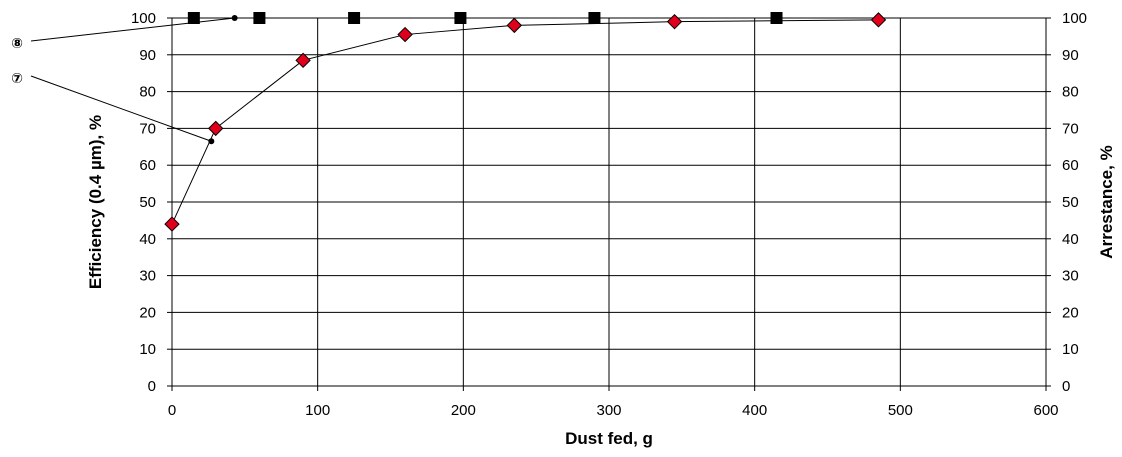 Image resolution: width=1122 pixels, height=457 pixels. Describe the element at coordinates (172, 410) in the screenshot. I see `x-tick-label: 0` at that location.